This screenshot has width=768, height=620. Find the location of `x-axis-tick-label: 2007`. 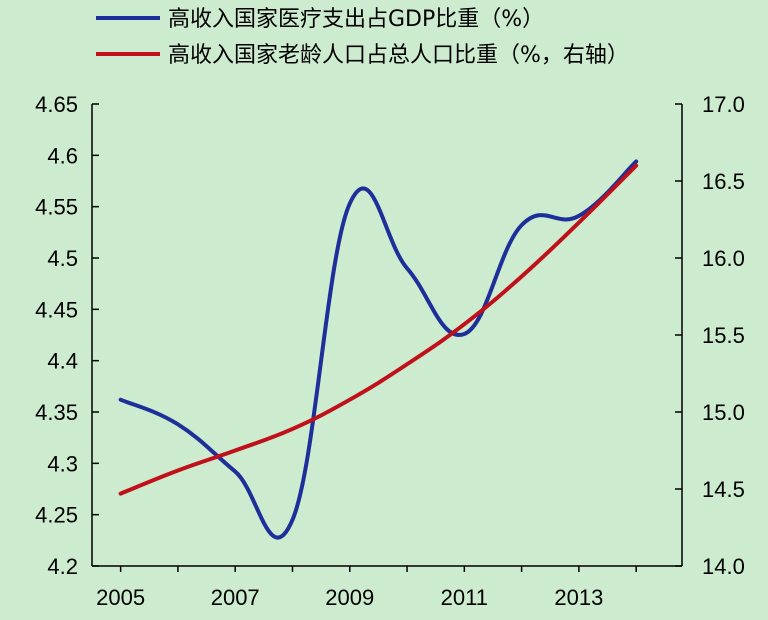

x-axis-tick-label: 2007 is located at coordinates (235, 597).